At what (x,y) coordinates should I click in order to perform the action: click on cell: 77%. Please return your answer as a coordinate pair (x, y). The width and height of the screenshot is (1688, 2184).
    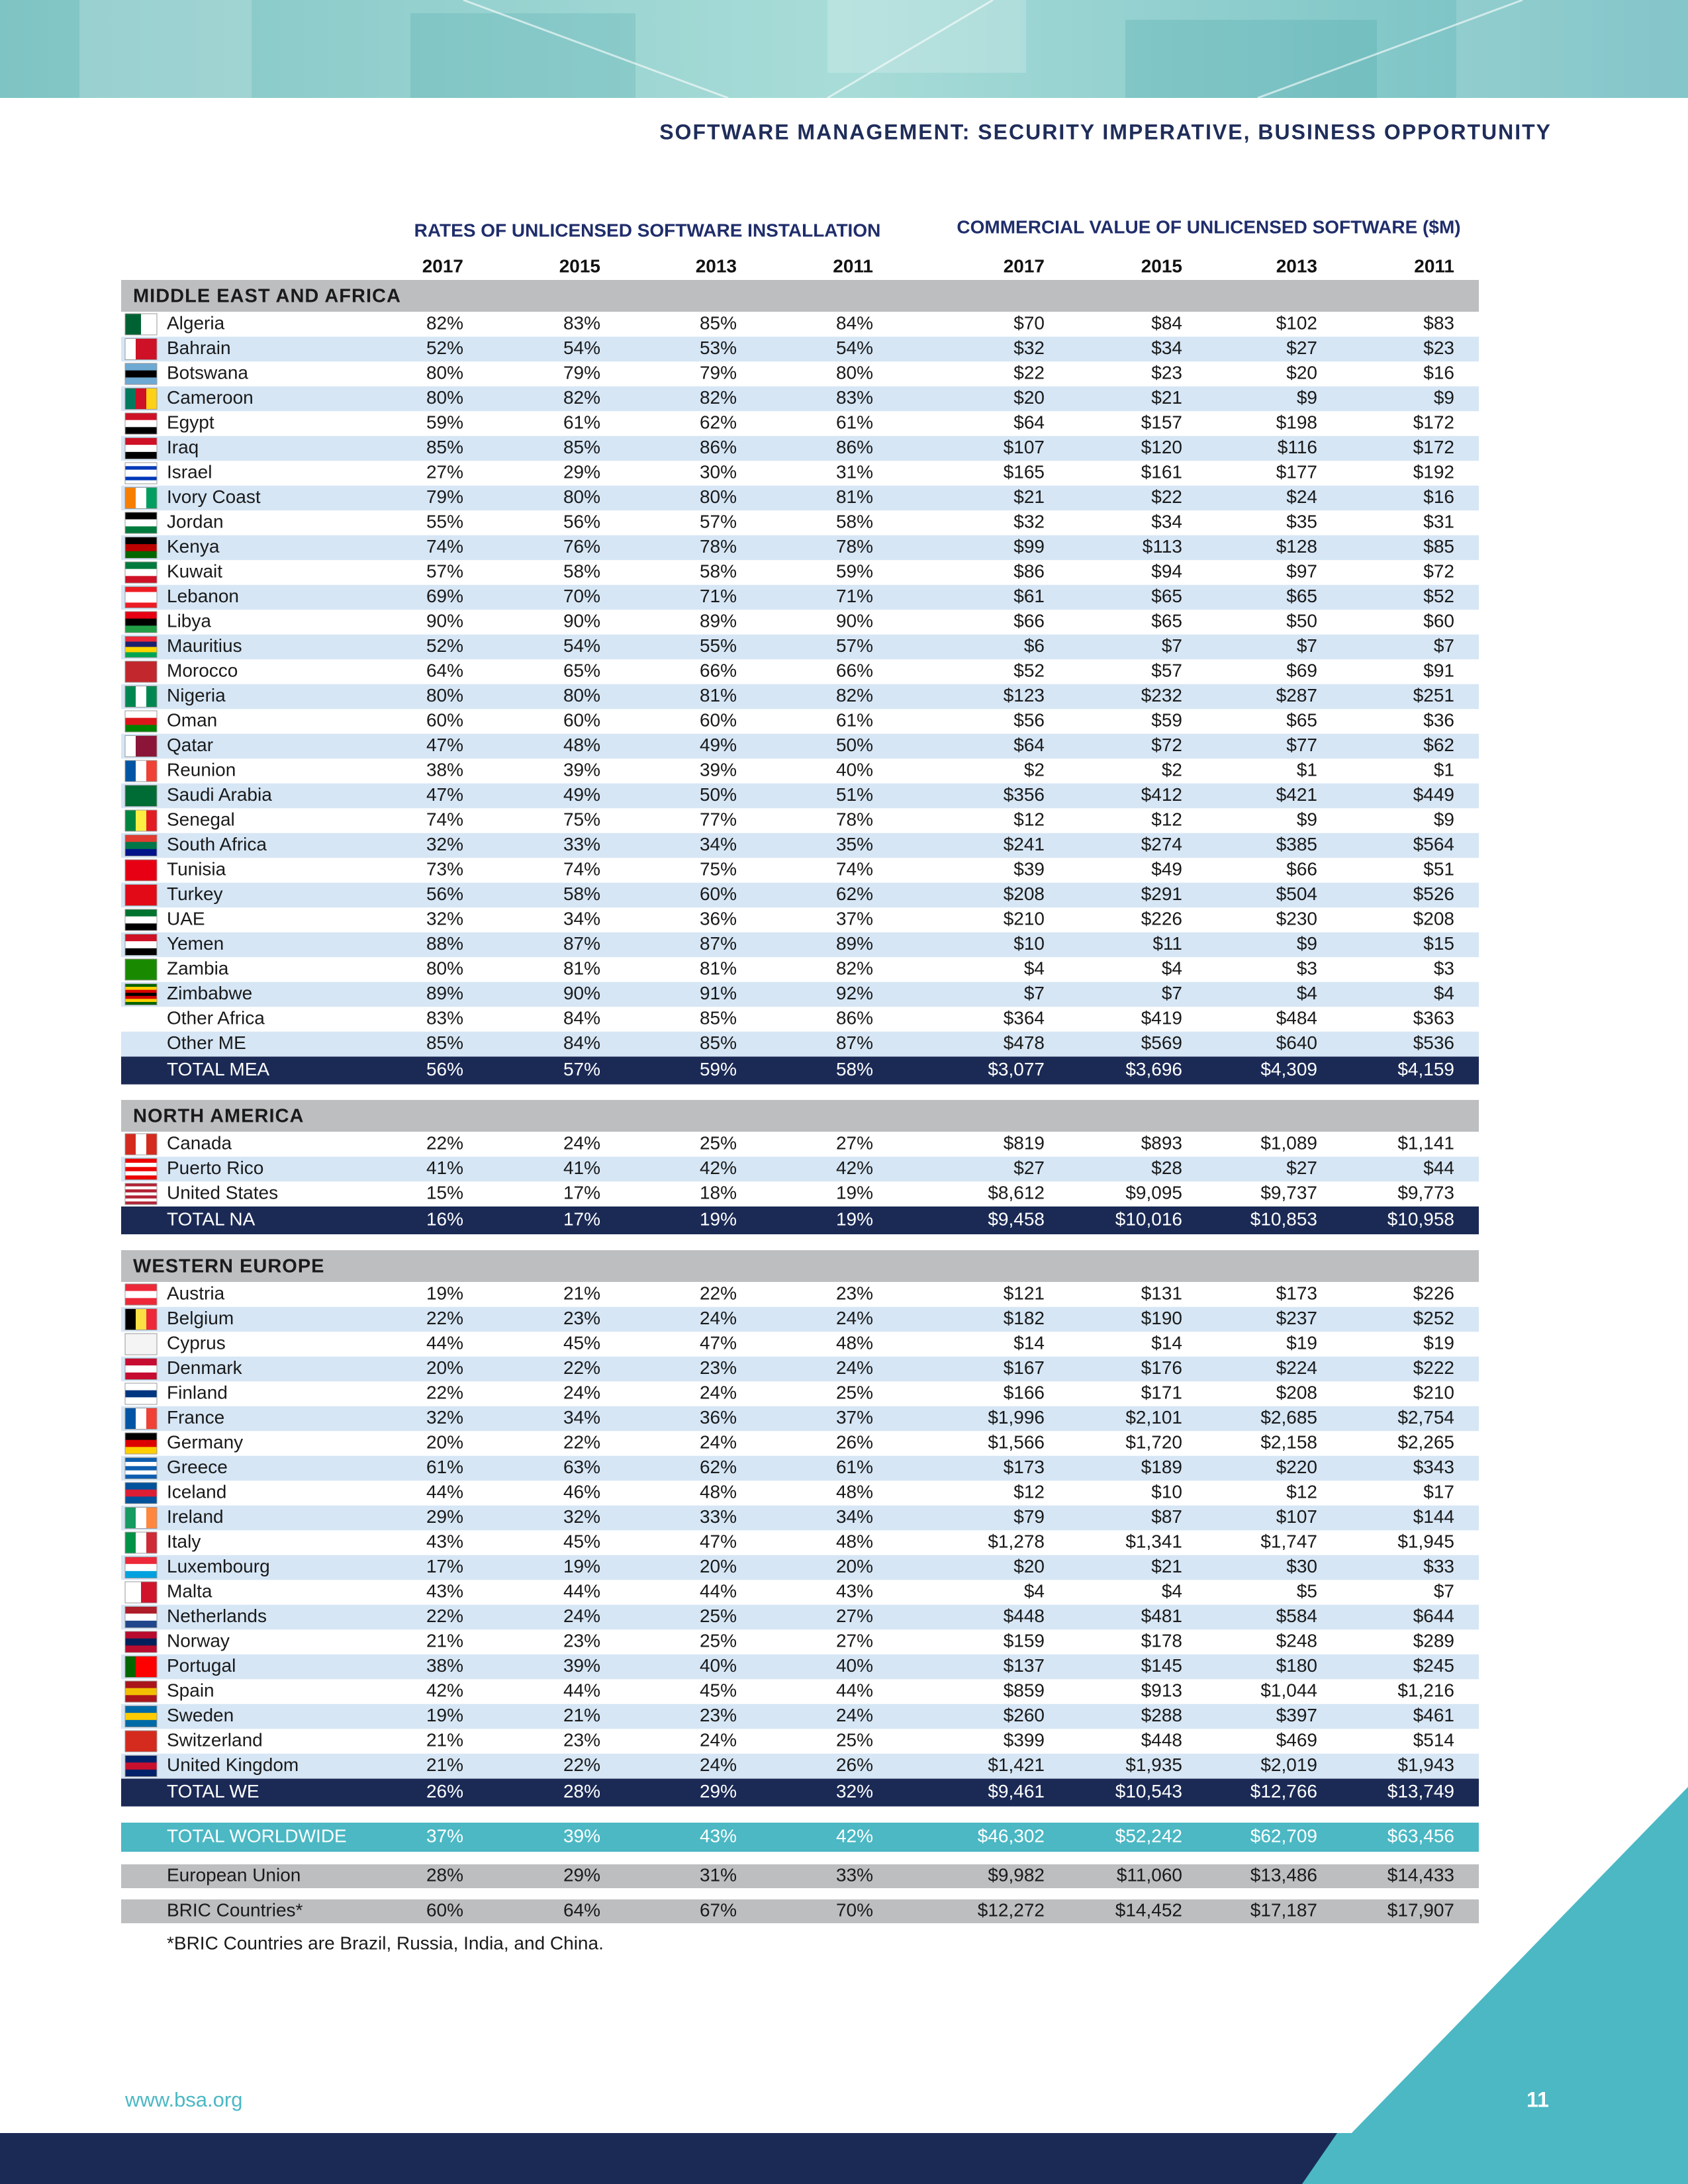
    Looking at the image, I should click on (718, 819).